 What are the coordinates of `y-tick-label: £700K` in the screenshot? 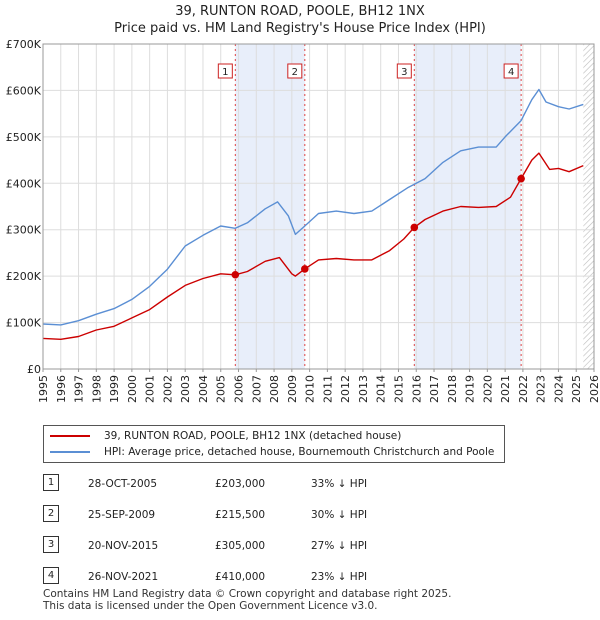 It's located at (24, 44).